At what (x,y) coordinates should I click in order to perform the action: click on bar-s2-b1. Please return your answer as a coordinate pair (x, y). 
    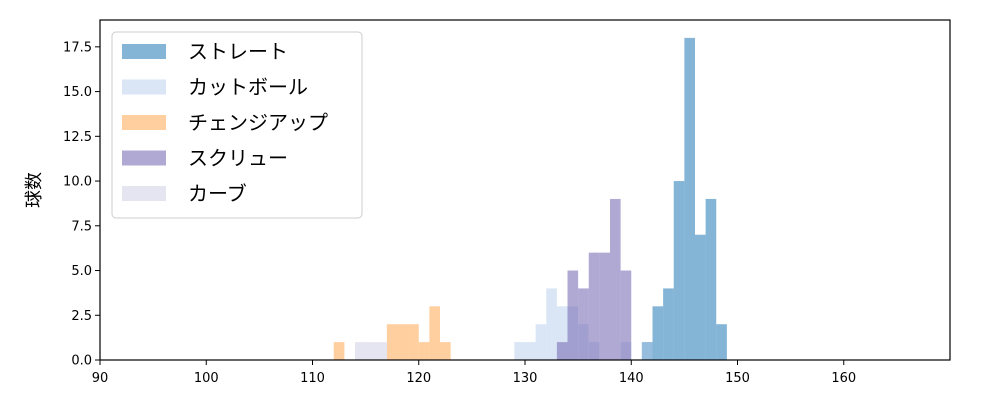
    Looking at the image, I should click on (392, 342).